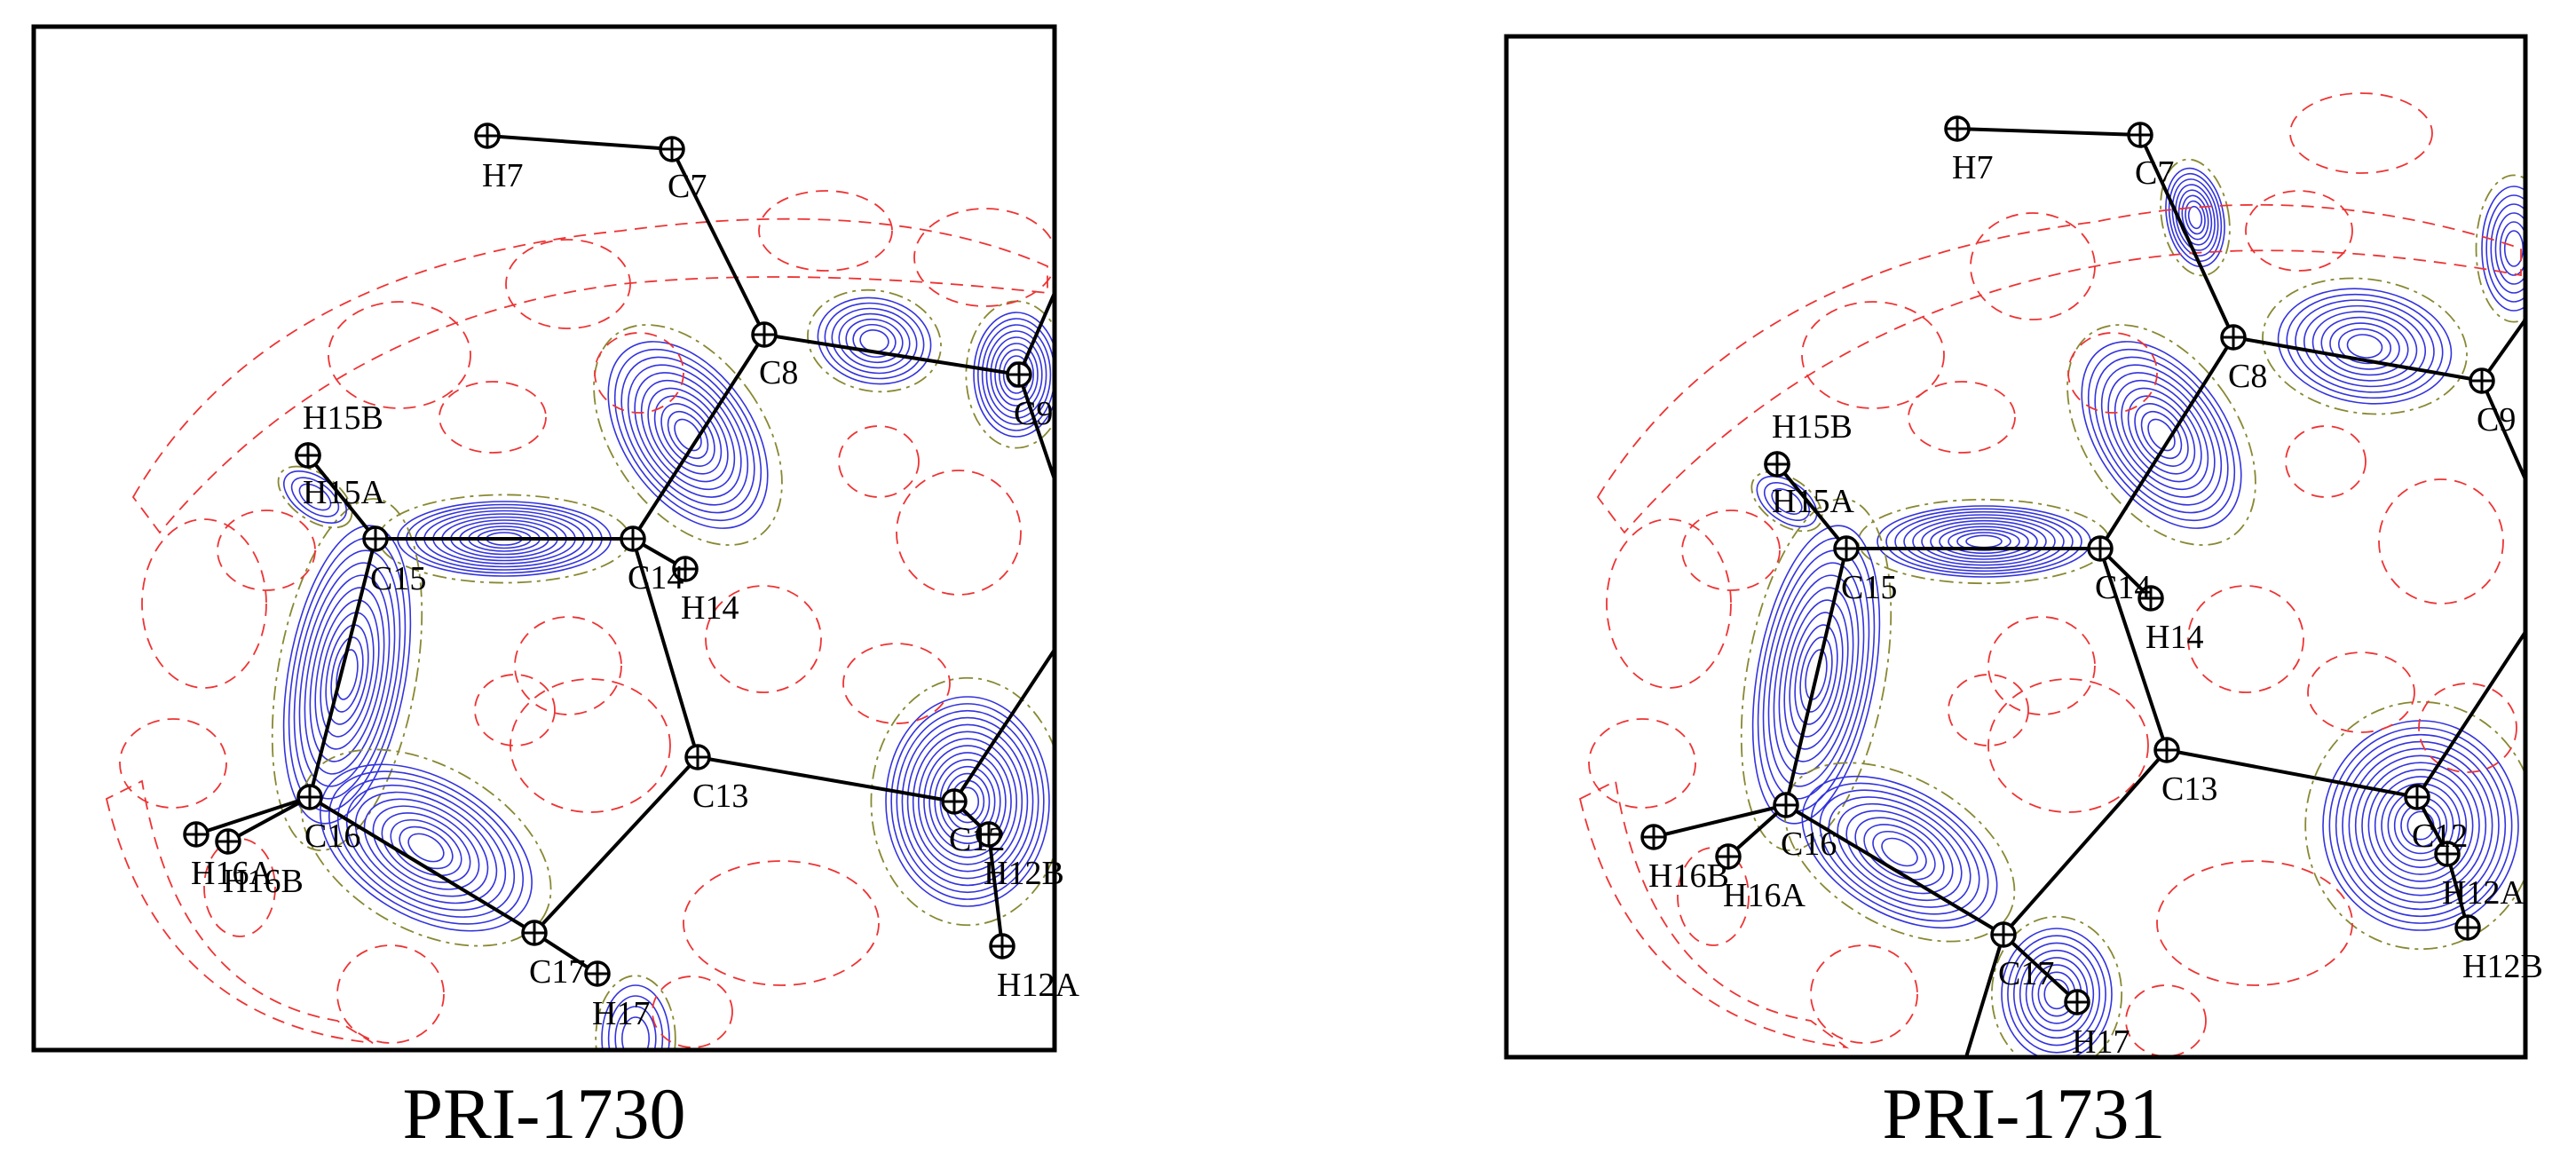  I want to click on atom-label: H15B, so click(1812, 427).